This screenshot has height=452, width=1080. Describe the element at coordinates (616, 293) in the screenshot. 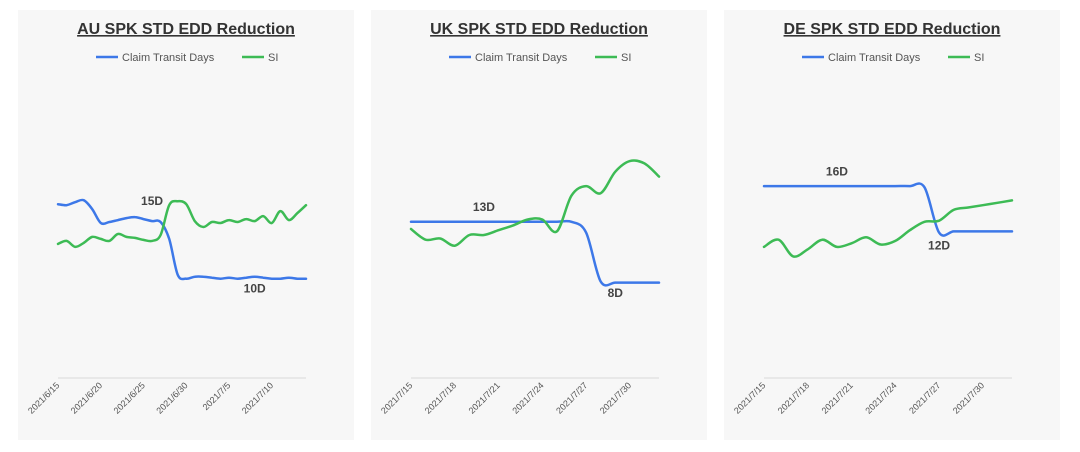

I see `data-label-2: 8D` at that location.